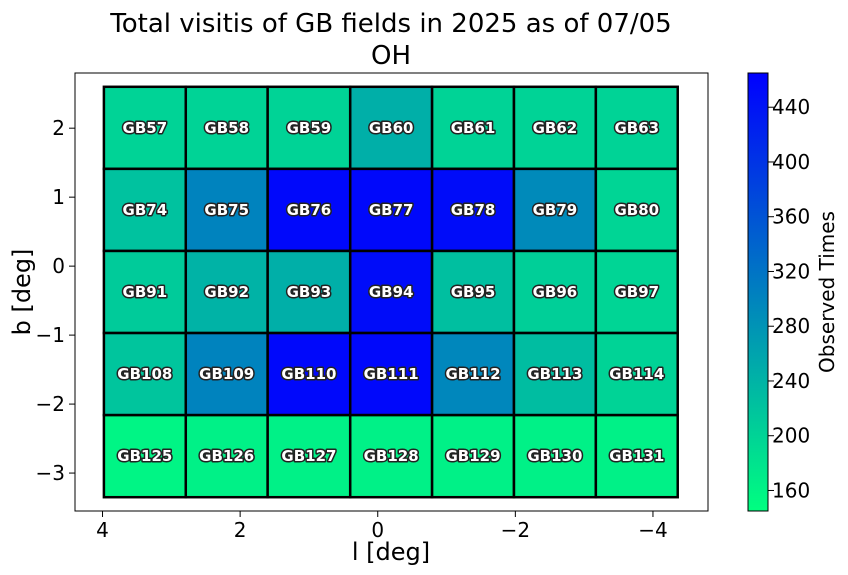 The height and width of the screenshot is (575, 848). I want to click on heatmap-cell: GB113, so click(555, 374).